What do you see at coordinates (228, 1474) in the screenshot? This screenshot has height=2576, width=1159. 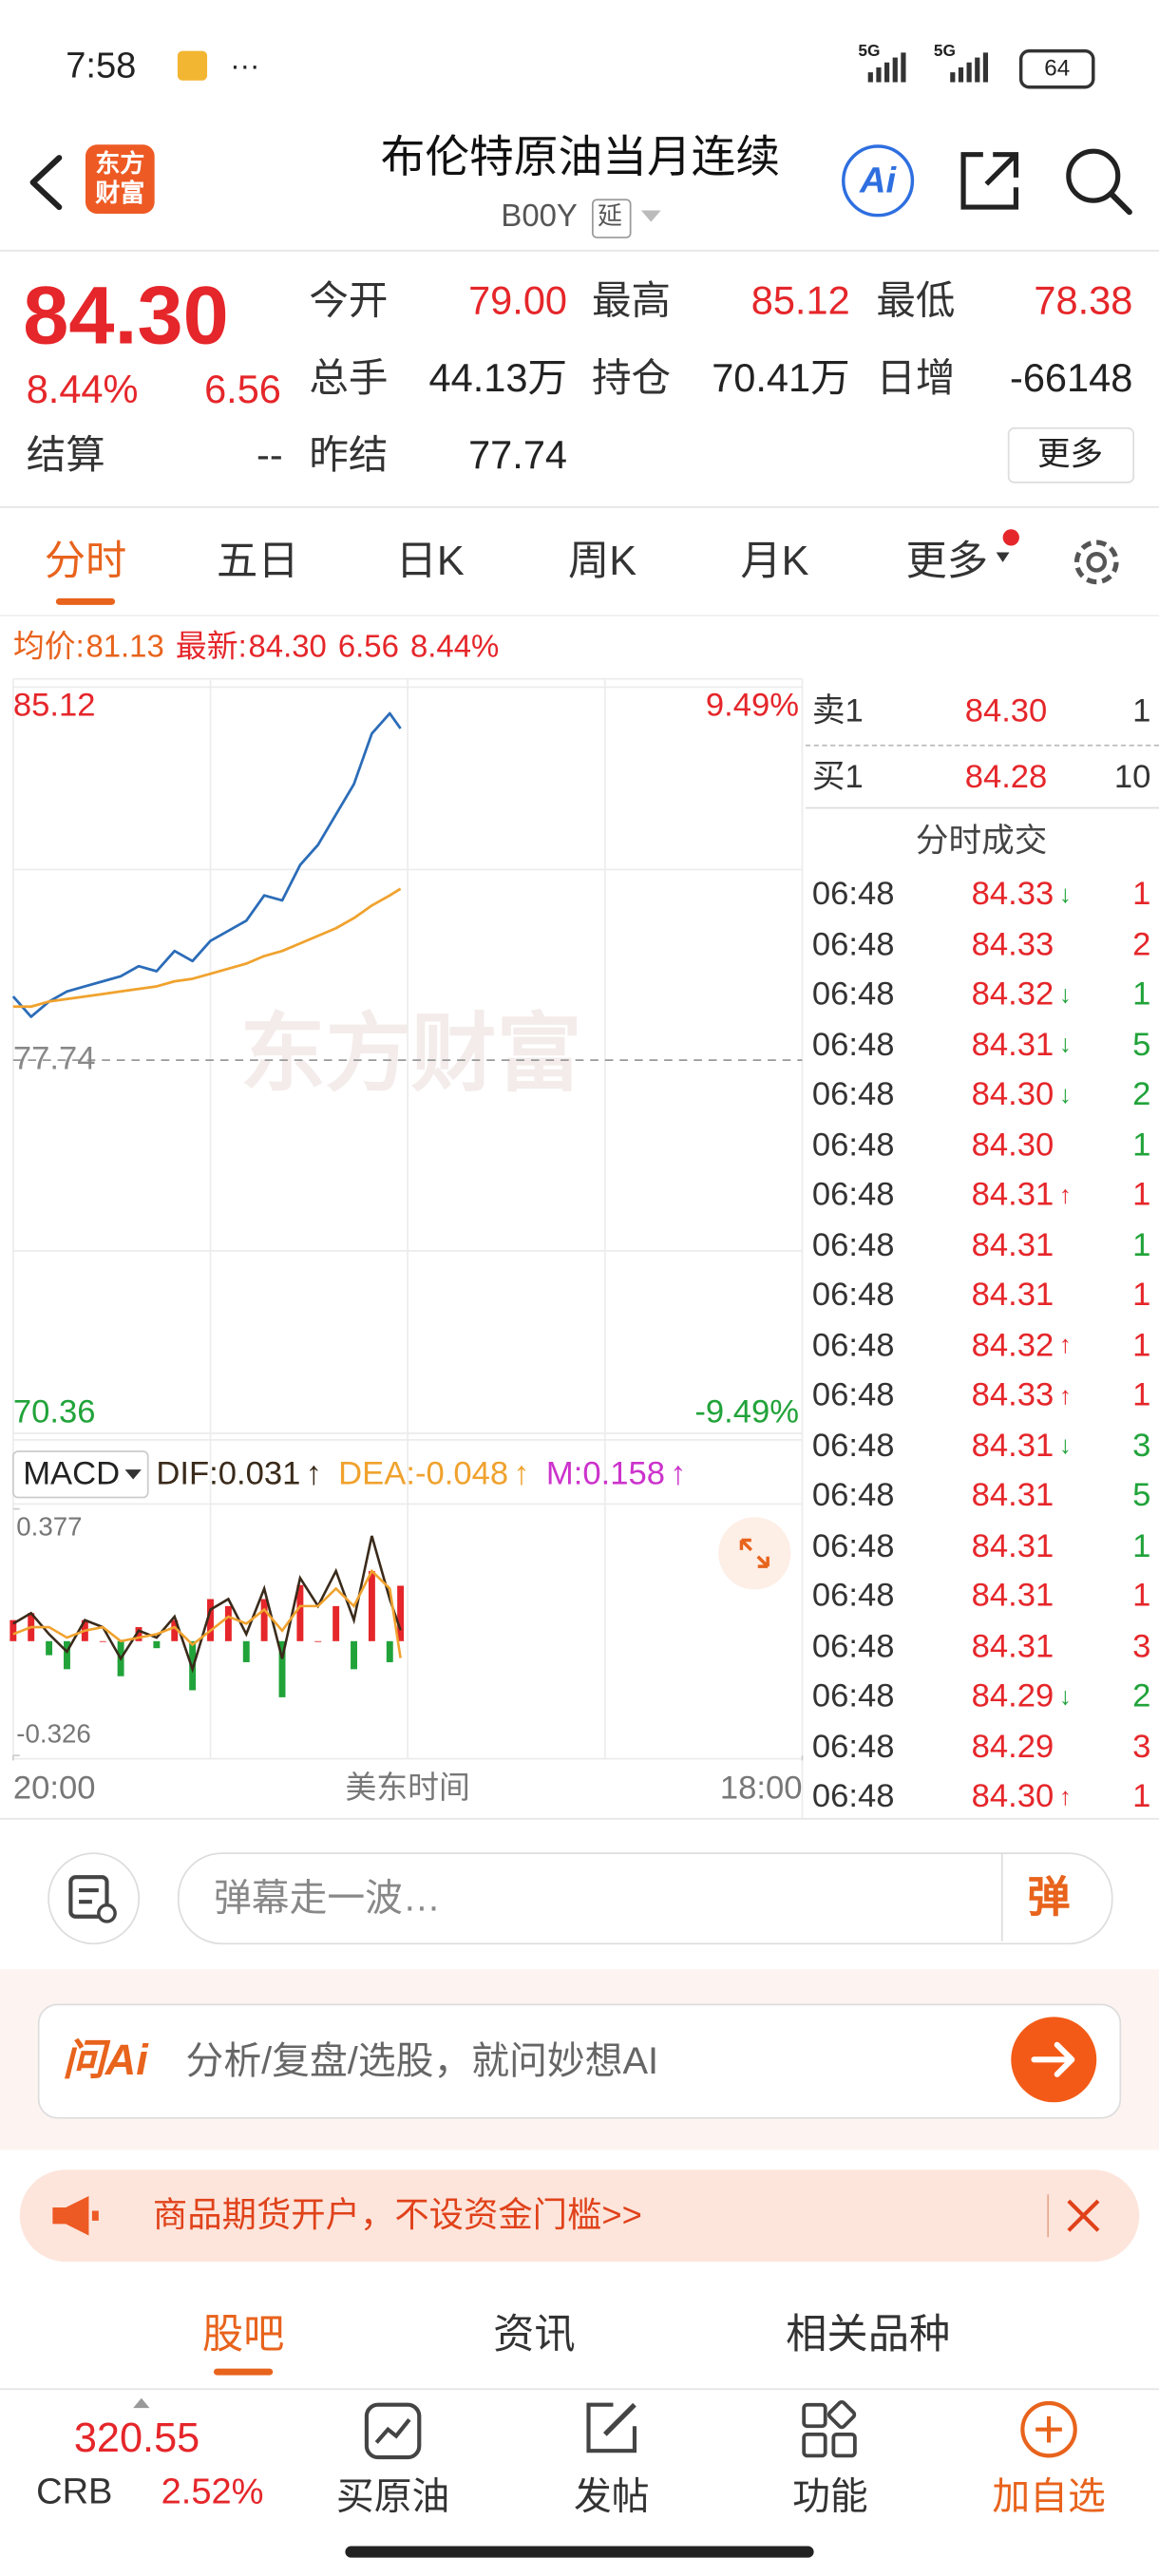 I see `legend-text: DIF:0.031` at bounding box center [228, 1474].